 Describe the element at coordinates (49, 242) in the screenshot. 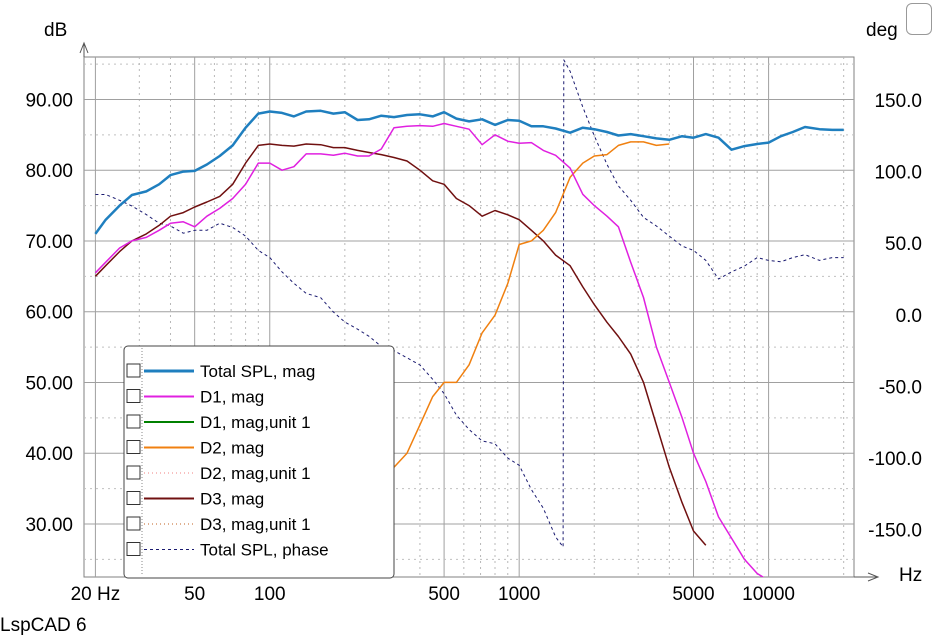

I see `y-left-tick-label: 70.00` at that location.